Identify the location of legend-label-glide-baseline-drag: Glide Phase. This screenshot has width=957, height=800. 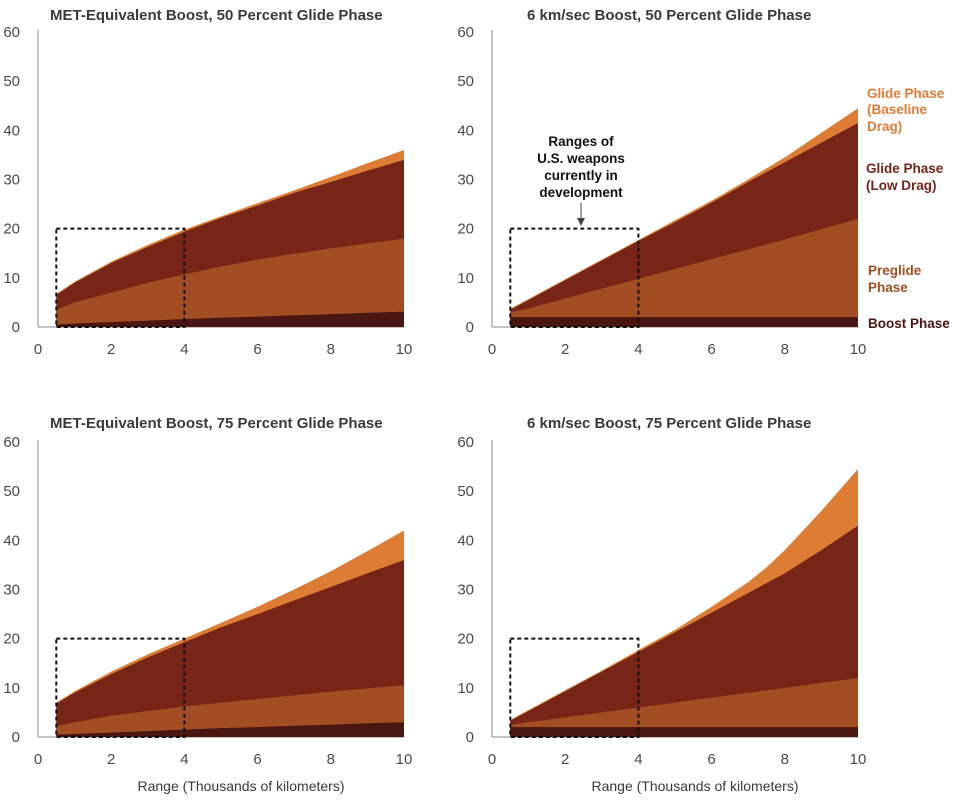
(906, 93).